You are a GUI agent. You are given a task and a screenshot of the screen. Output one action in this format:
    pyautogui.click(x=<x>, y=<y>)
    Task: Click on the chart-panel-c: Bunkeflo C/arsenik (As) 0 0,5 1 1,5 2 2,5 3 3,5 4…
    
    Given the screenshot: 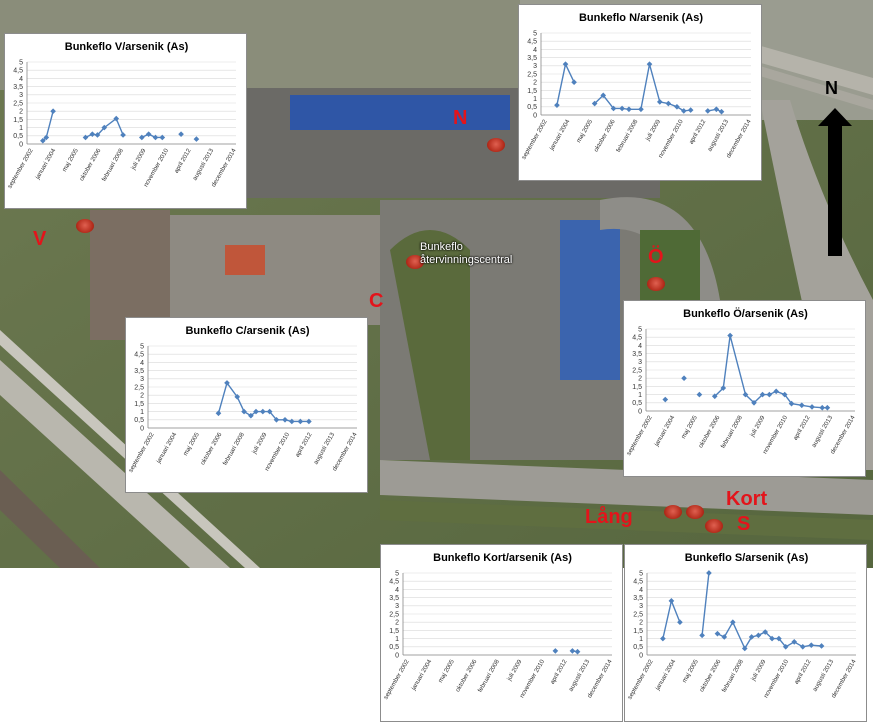 What is the action you would take?
    pyautogui.click(x=246, y=405)
    